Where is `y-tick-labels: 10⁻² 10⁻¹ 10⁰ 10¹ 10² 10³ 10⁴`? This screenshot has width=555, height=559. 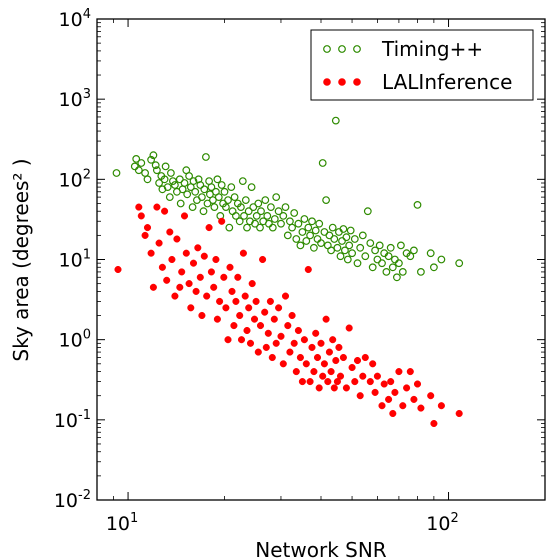 y-tick-labels: 10⁻² 10⁻¹ 10⁰ 10¹ 10² 10³ 10⁴ is located at coordinates (72, 259).